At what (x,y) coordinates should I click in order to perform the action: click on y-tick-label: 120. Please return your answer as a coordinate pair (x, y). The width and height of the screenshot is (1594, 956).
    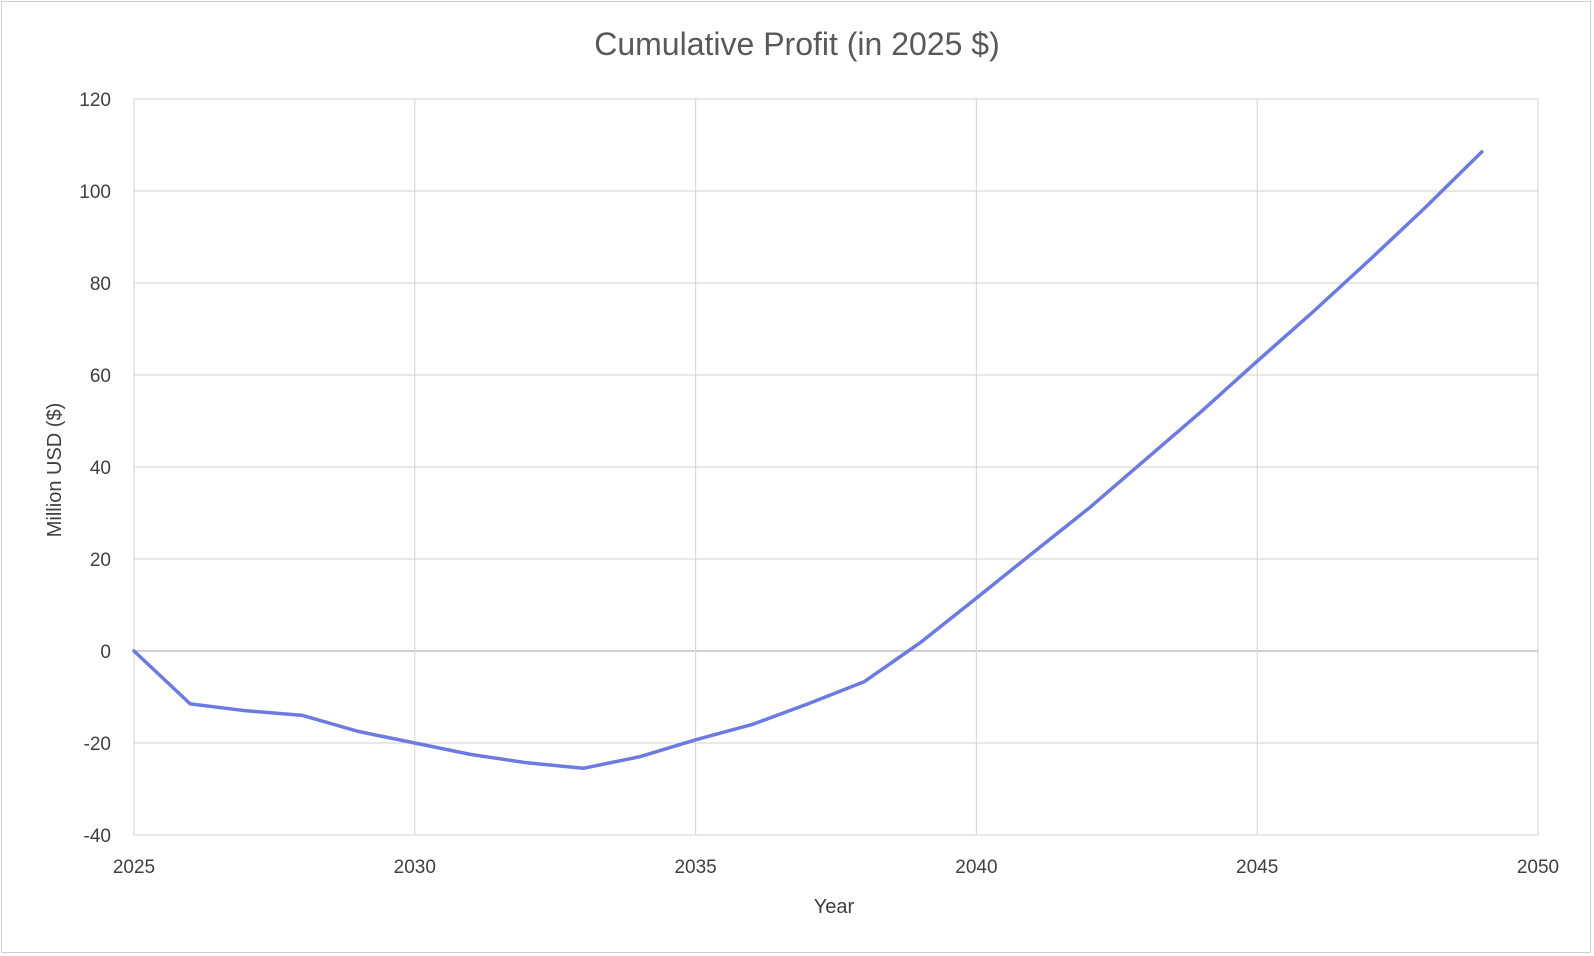
    Looking at the image, I should click on (95, 100).